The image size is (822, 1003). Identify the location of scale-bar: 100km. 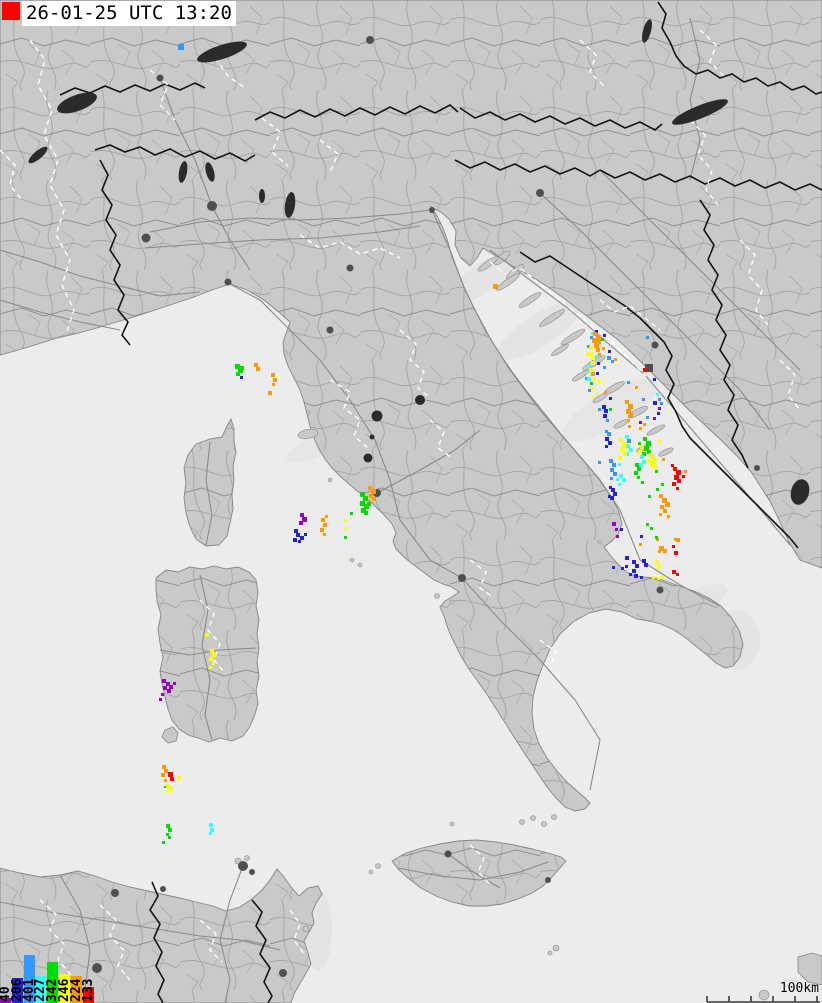
(763, 990).